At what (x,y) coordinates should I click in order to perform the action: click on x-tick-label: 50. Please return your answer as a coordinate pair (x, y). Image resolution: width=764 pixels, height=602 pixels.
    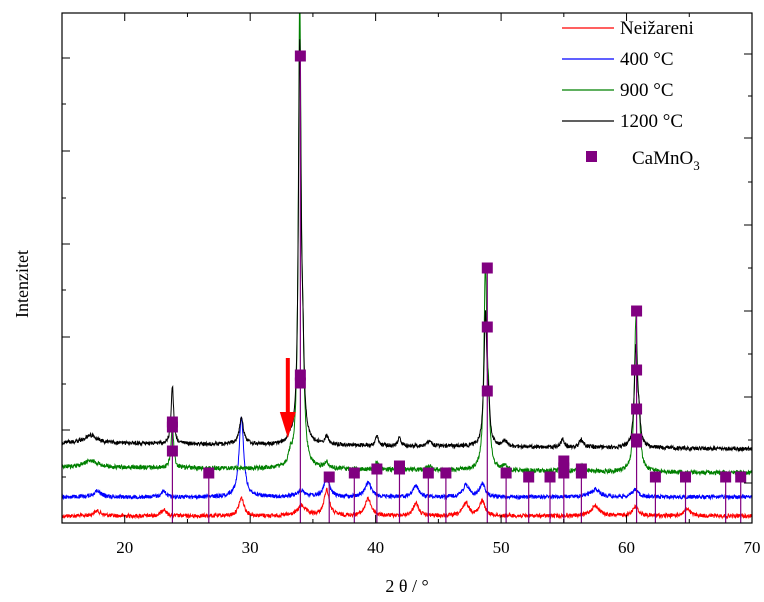
    Looking at the image, I should click on (501, 547).